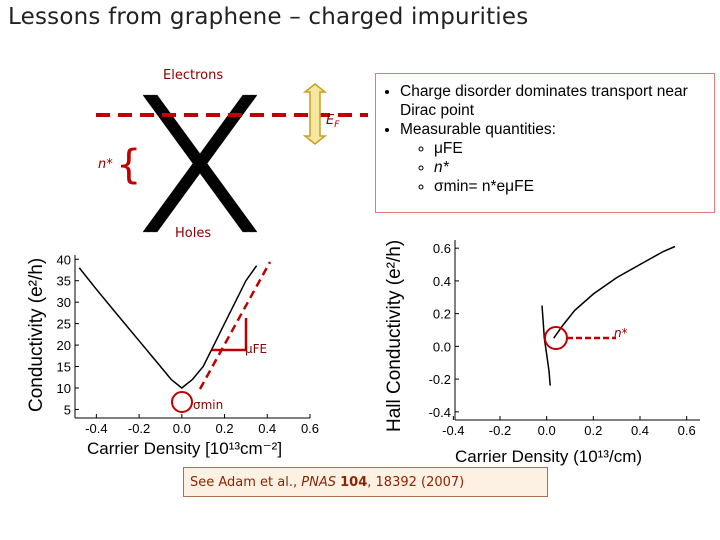 The width and height of the screenshot is (720, 540). I want to click on y-tick-label: 10, so click(64, 388).